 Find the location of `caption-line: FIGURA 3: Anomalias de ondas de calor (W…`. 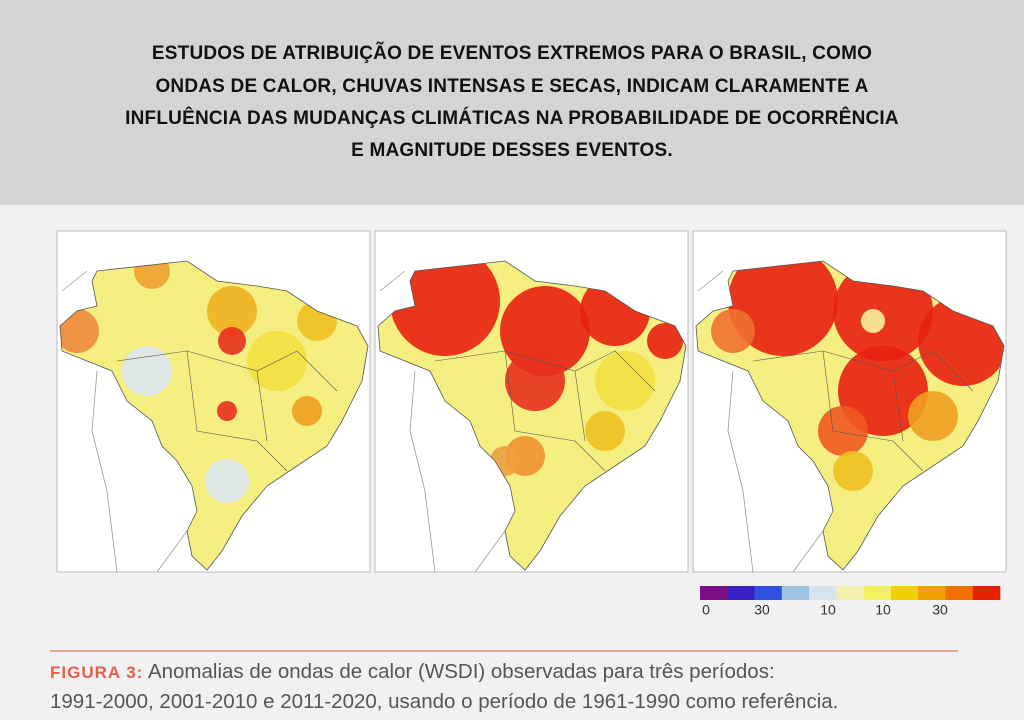

caption-line: FIGURA 3: Anomalias de ondas de calor (W… is located at coordinates (412, 672).